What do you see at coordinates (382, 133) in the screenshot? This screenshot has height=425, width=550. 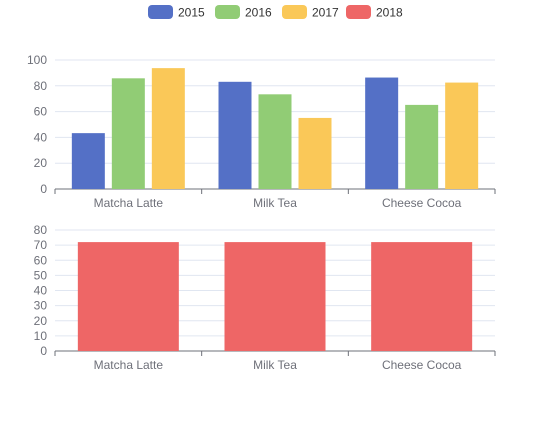 I see `bar-2015-cheese-cocoa` at bounding box center [382, 133].